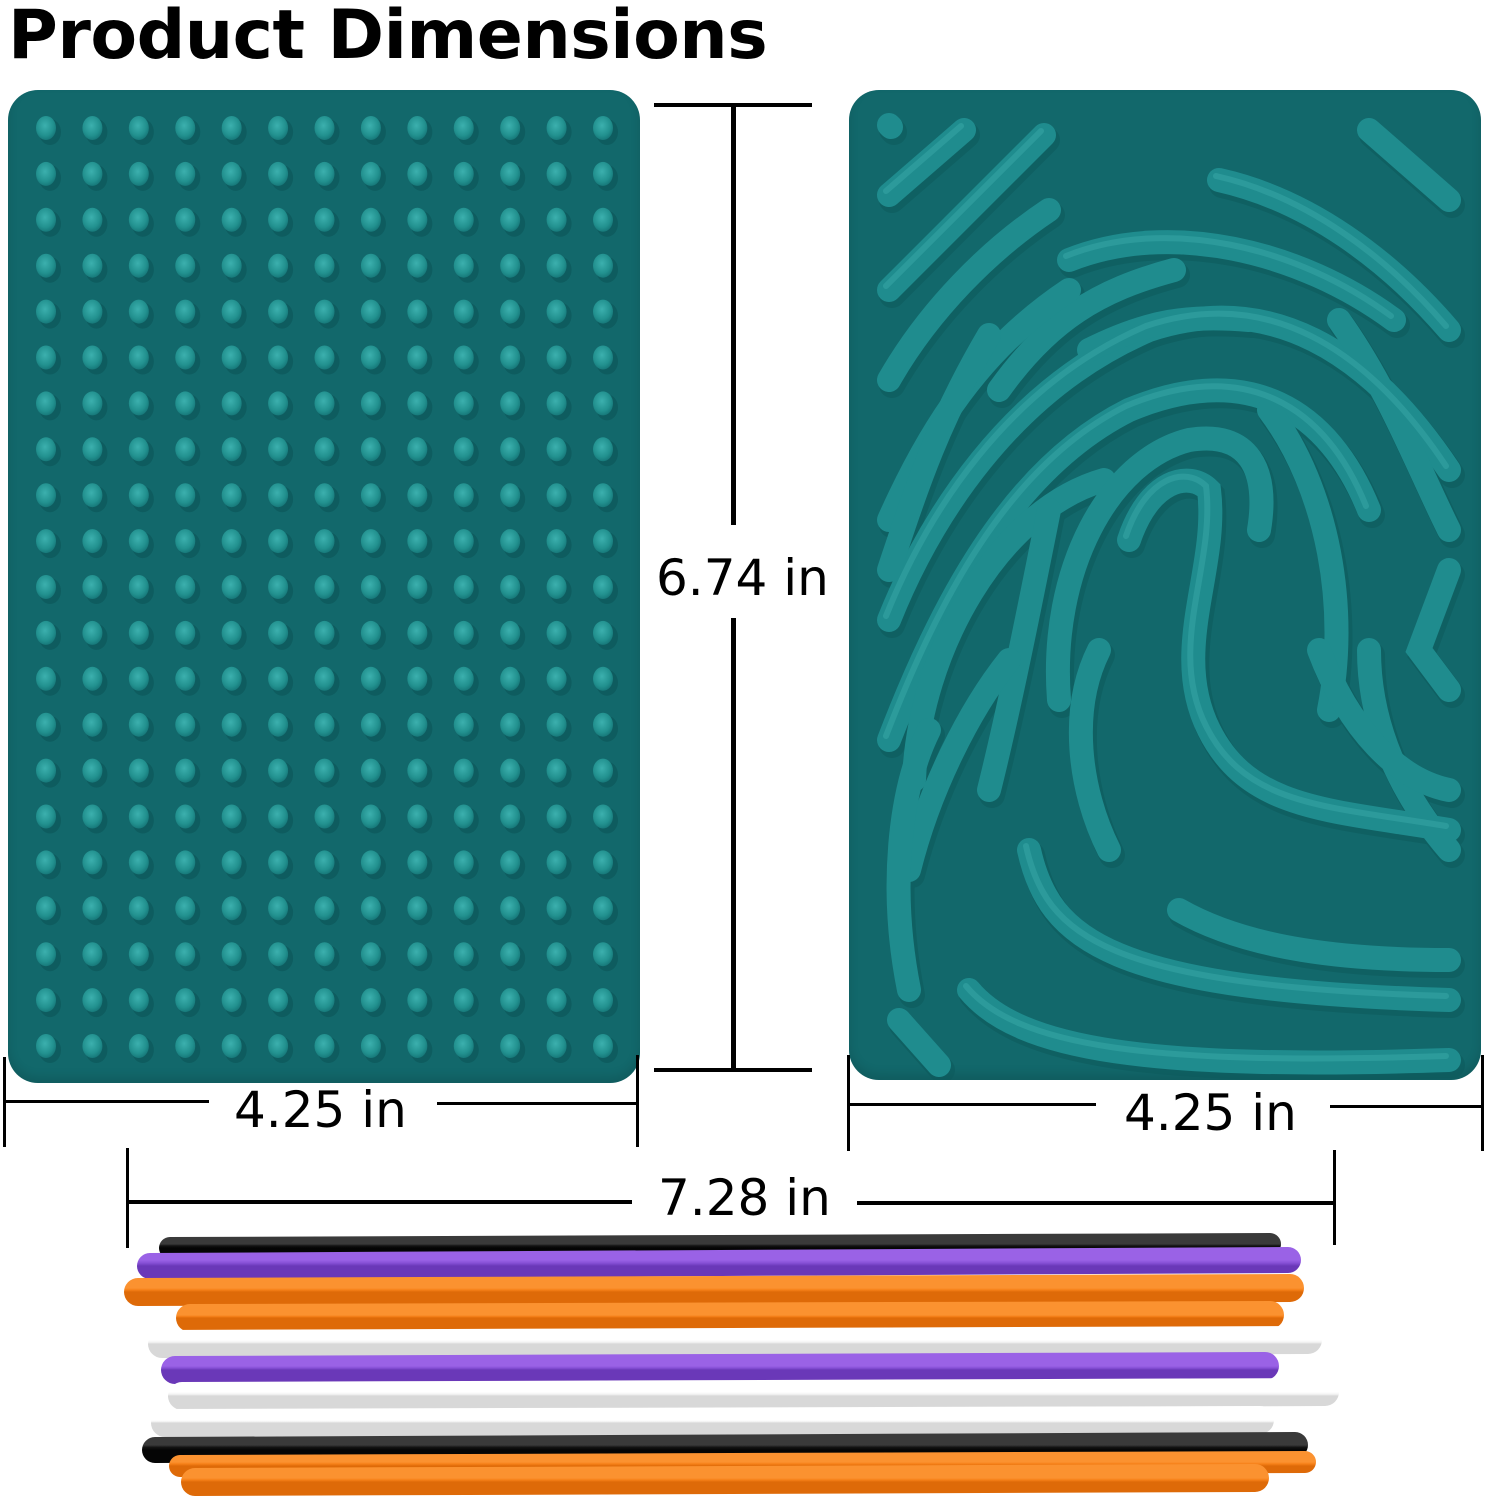 The width and height of the screenshot is (1488, 1500). I want to click on stick-length-line-b, so click(1095, 1203).